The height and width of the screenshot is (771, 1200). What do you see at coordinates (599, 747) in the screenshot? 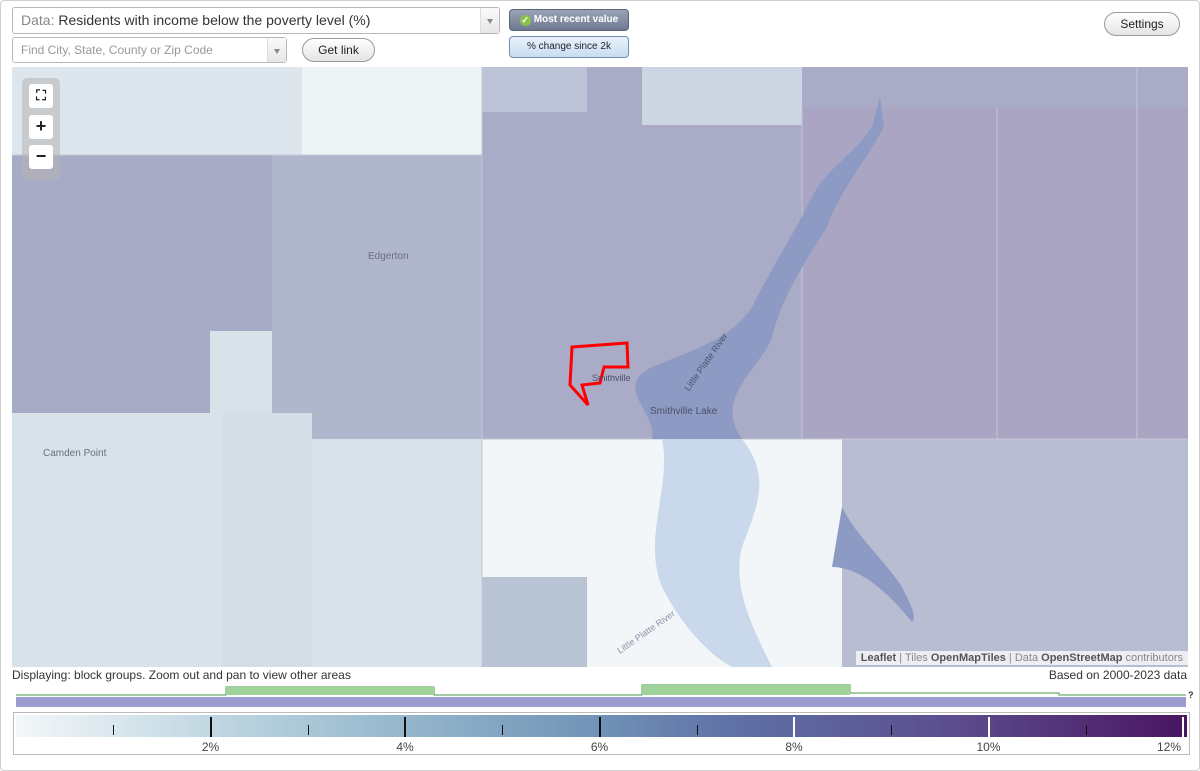
I see `legend-tick-label: 6%` at bounding box center [599, 747].